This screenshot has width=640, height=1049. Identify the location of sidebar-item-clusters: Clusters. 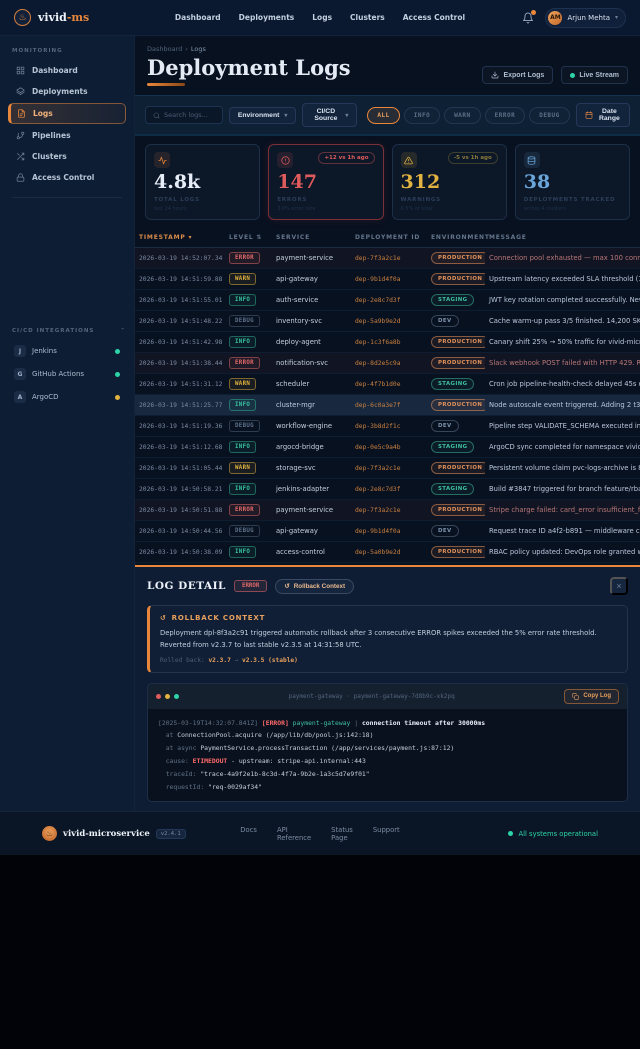
(67, 156).